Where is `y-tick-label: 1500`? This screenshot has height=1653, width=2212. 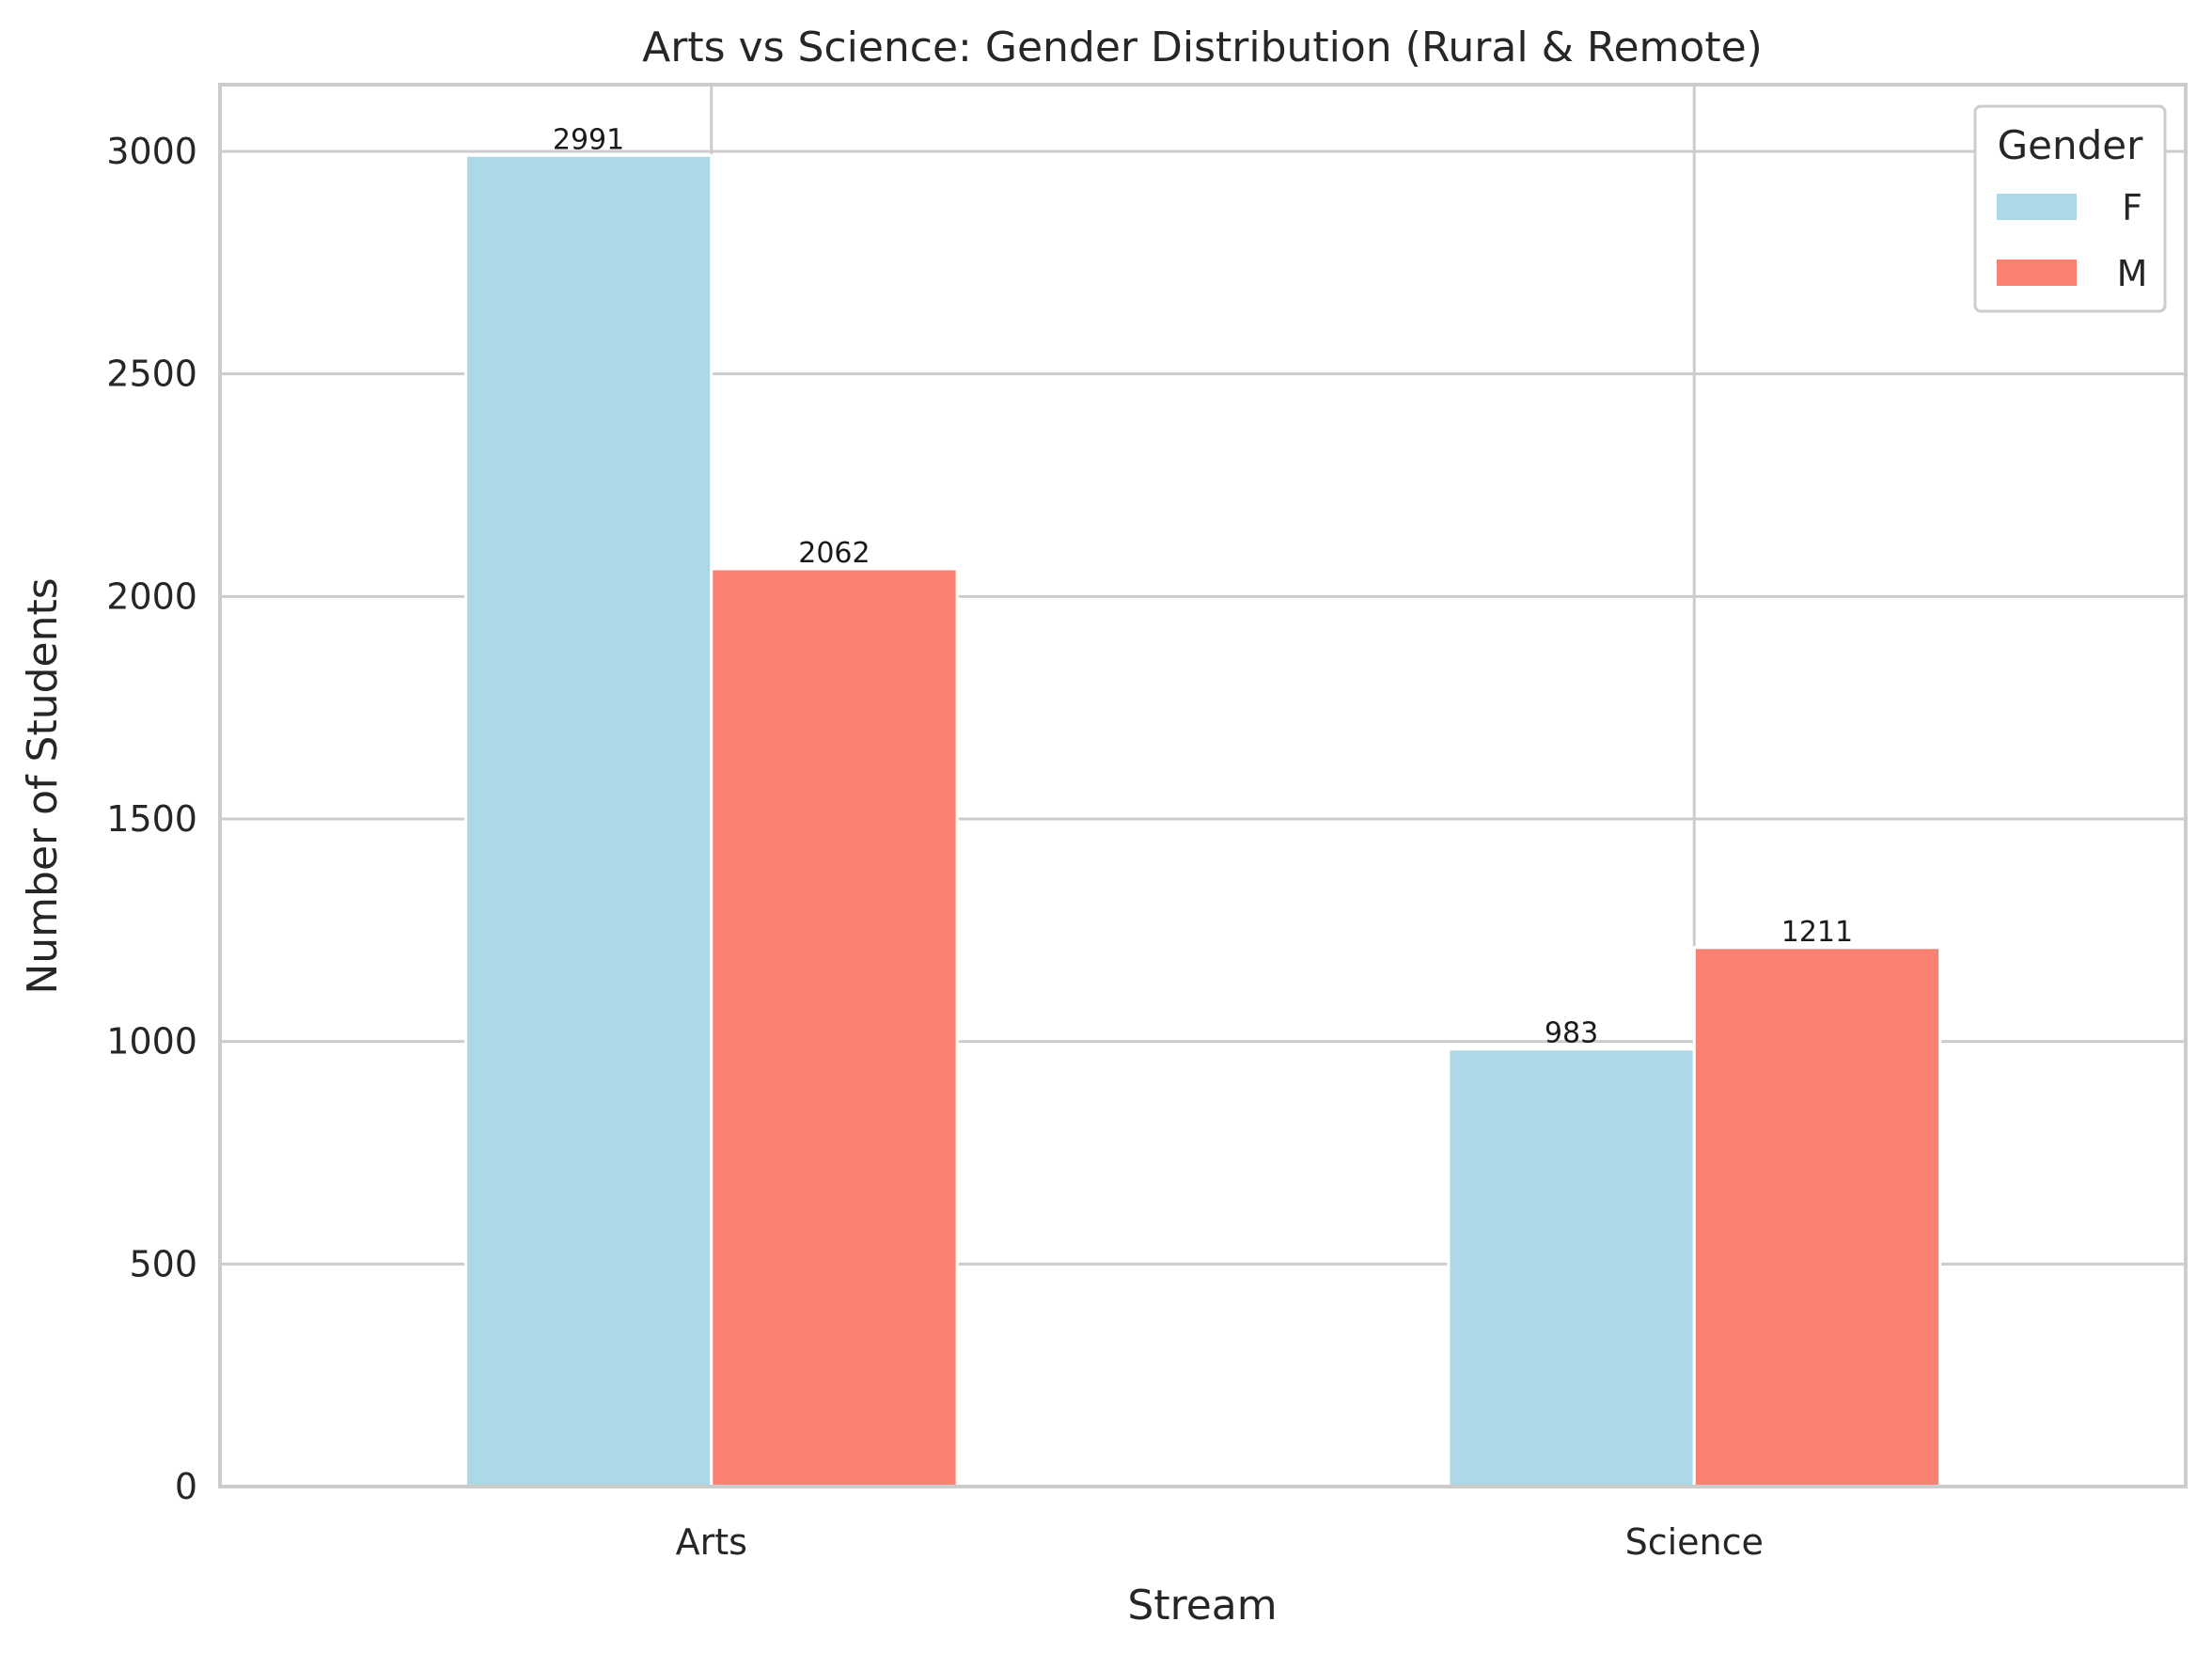 y-tick-label: 1500 is located at coordinates (151, 819).